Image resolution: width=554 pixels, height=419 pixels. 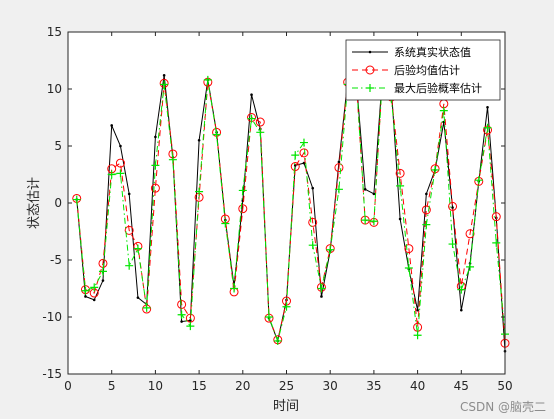 I want to click on legend-label: 后验均值估计, so click(x=427, y=70).